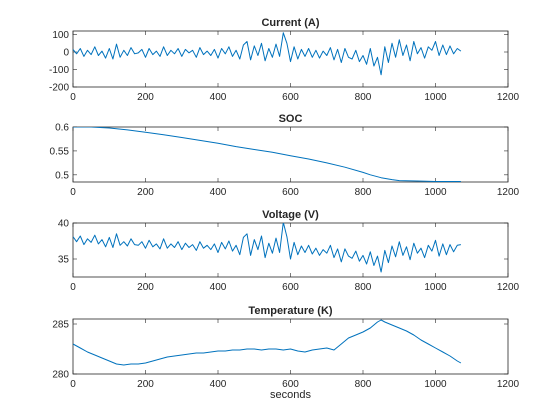 The width and height of the screenshot is (560, 420). Describe the element at coordinates (62, 128) in the screenshot. I see `y-tick-label: 0.6` at that location.